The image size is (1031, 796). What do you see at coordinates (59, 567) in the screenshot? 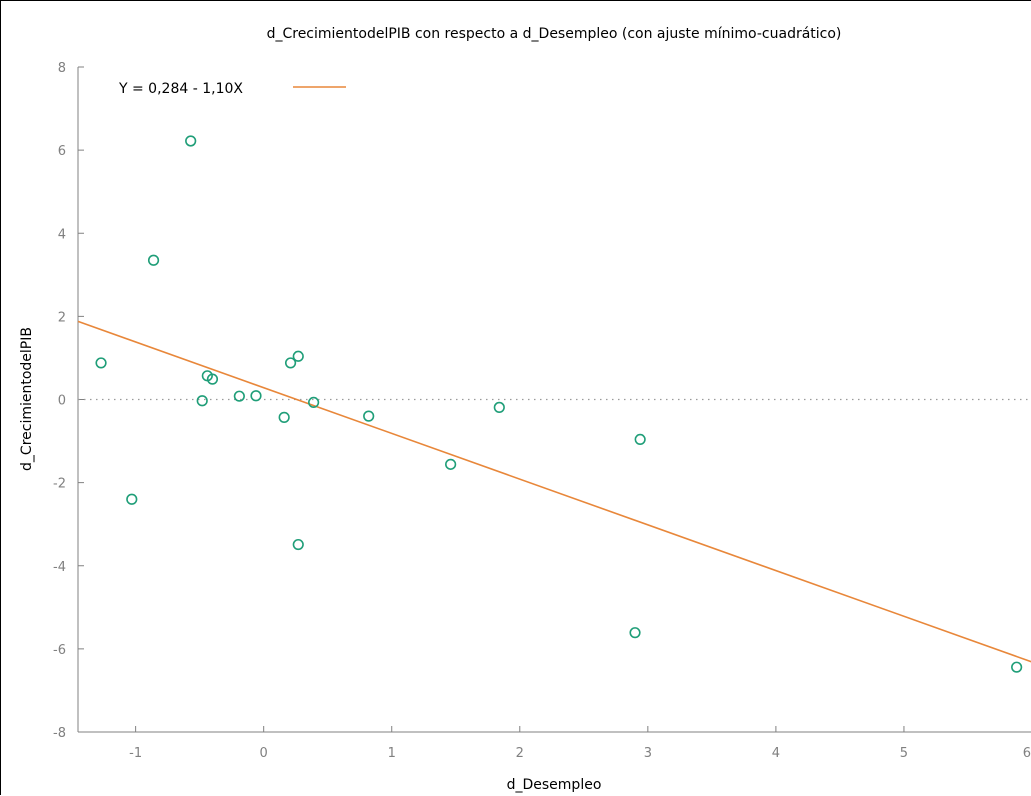
I see `y-tick-label: -4` at bounding box center [59, 567].